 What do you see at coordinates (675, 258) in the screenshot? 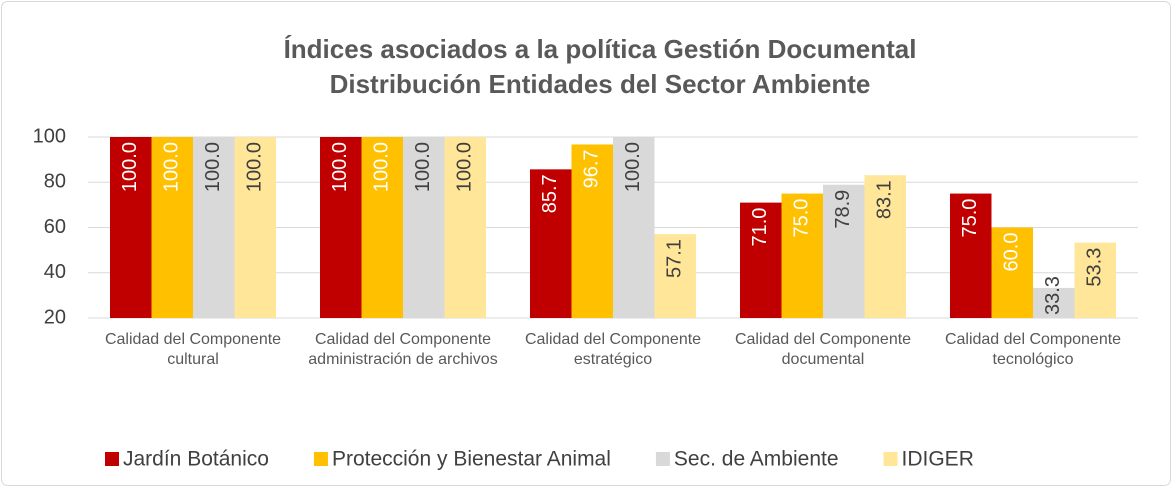
I see `data-label: 57.1` at bounding box center [675, 258].